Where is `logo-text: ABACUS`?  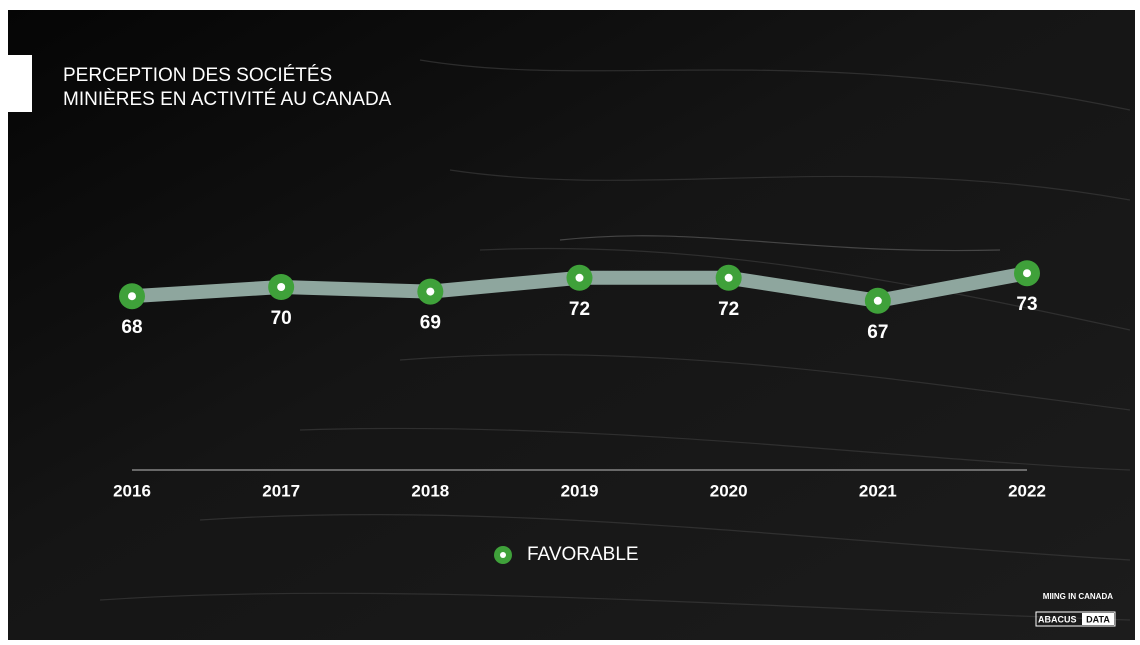
logo-text: ABACUS is located at coordinates (1057, 619).